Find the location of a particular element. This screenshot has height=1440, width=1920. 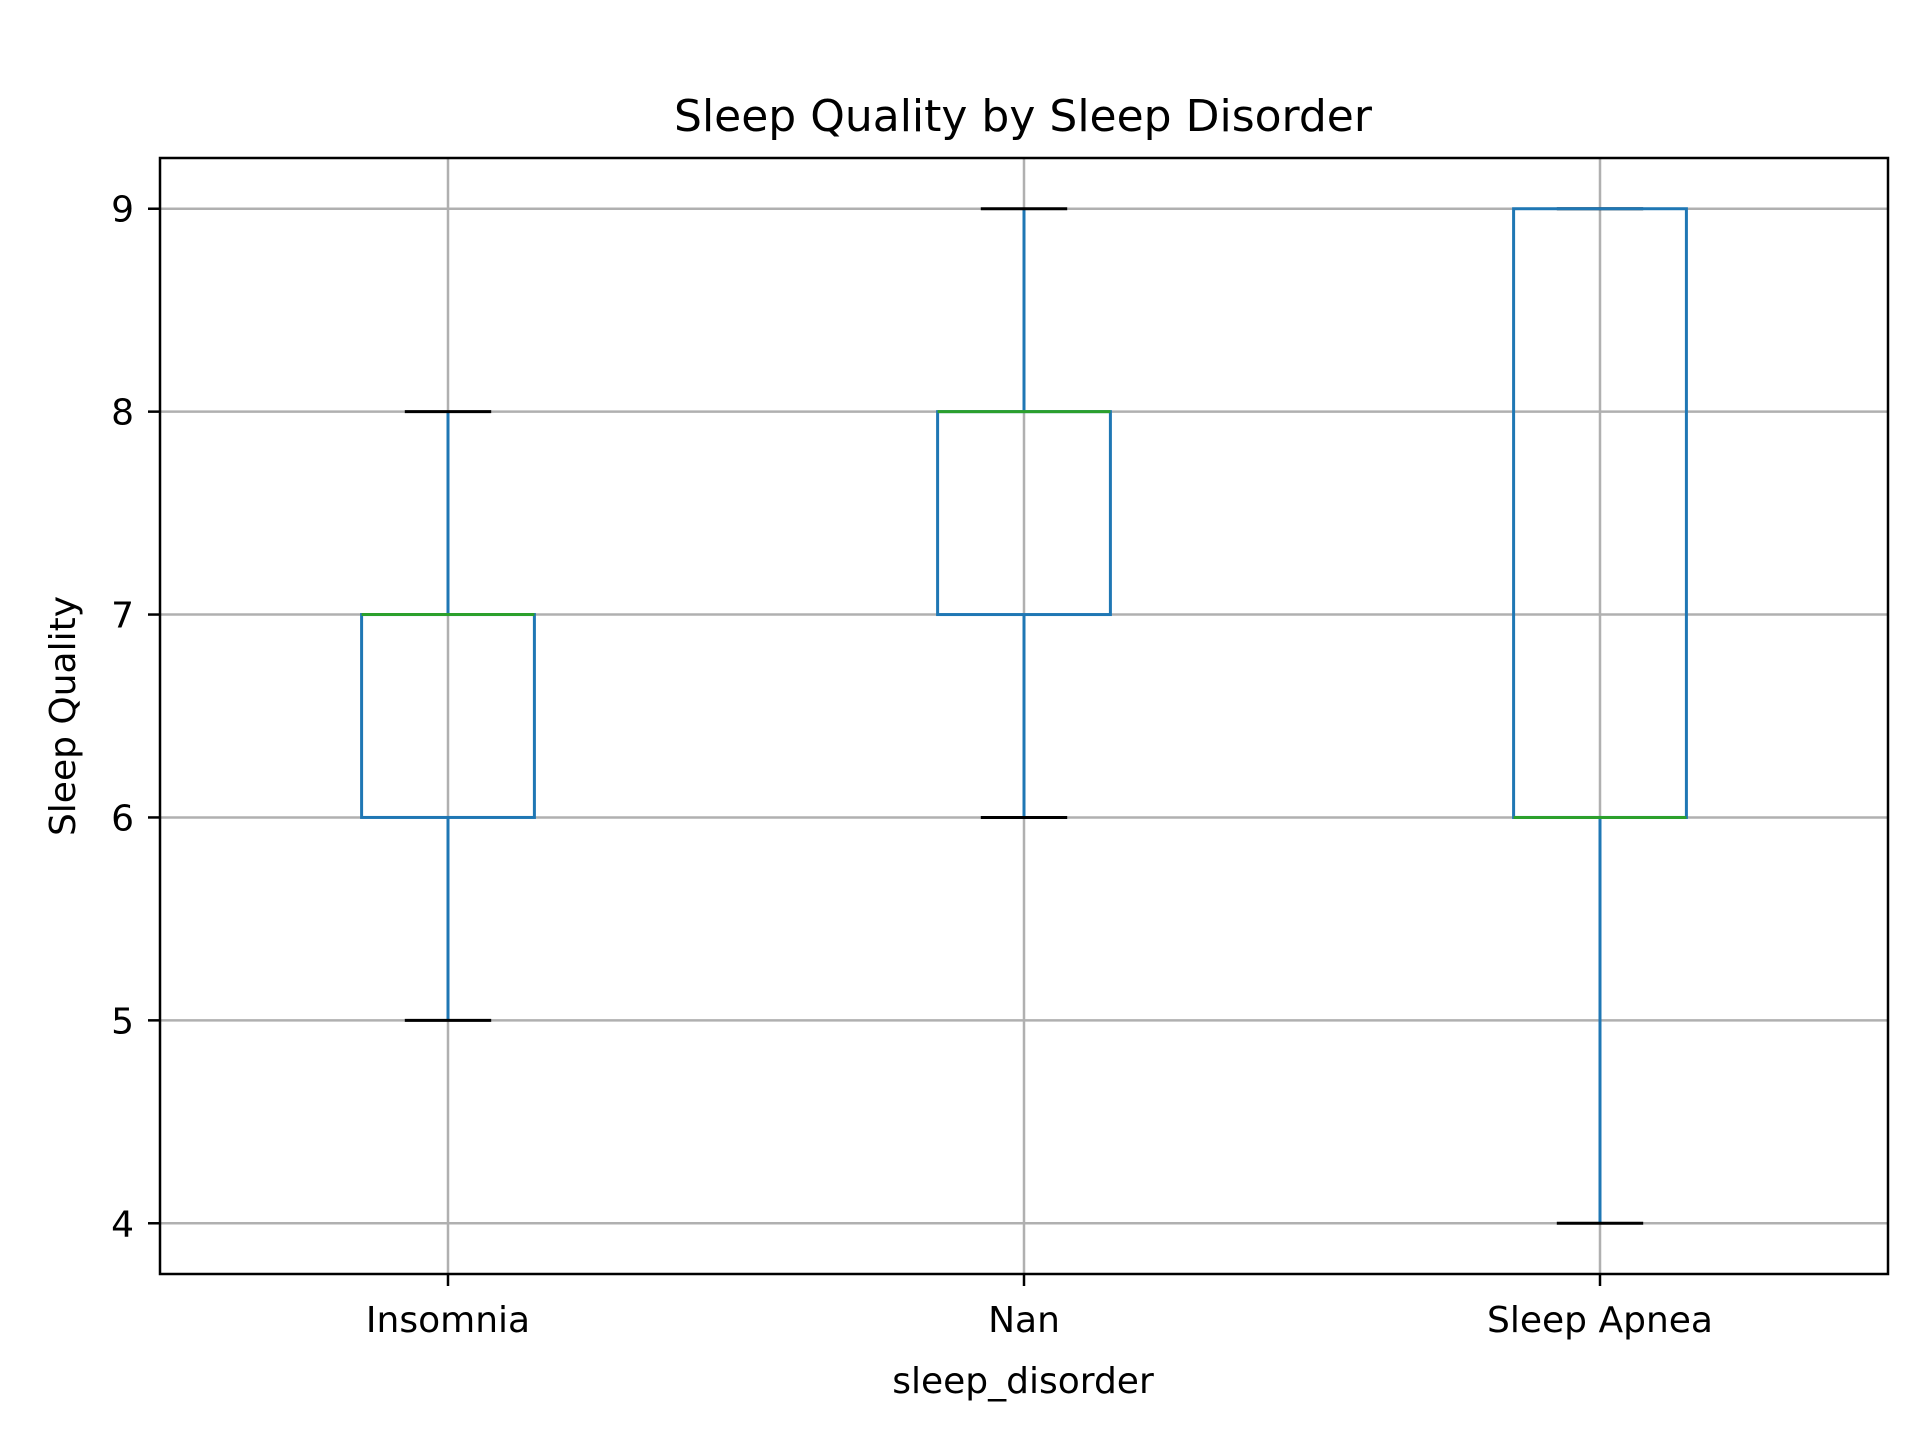

x-axis-label: sleep_disorder is located at coordinates (1023, 1381).